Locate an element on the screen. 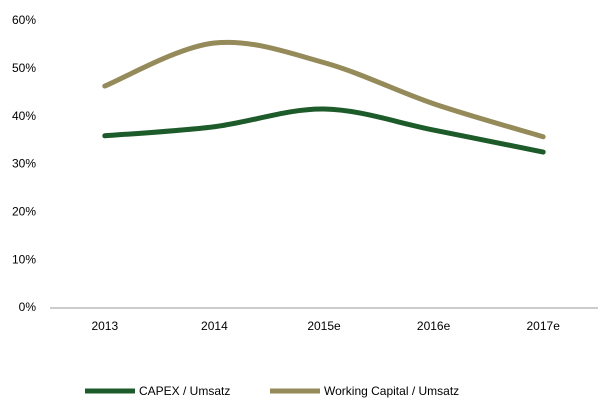 The width and height of the screenshot is (599, 401). line-series is located at coordinates (324, 130).